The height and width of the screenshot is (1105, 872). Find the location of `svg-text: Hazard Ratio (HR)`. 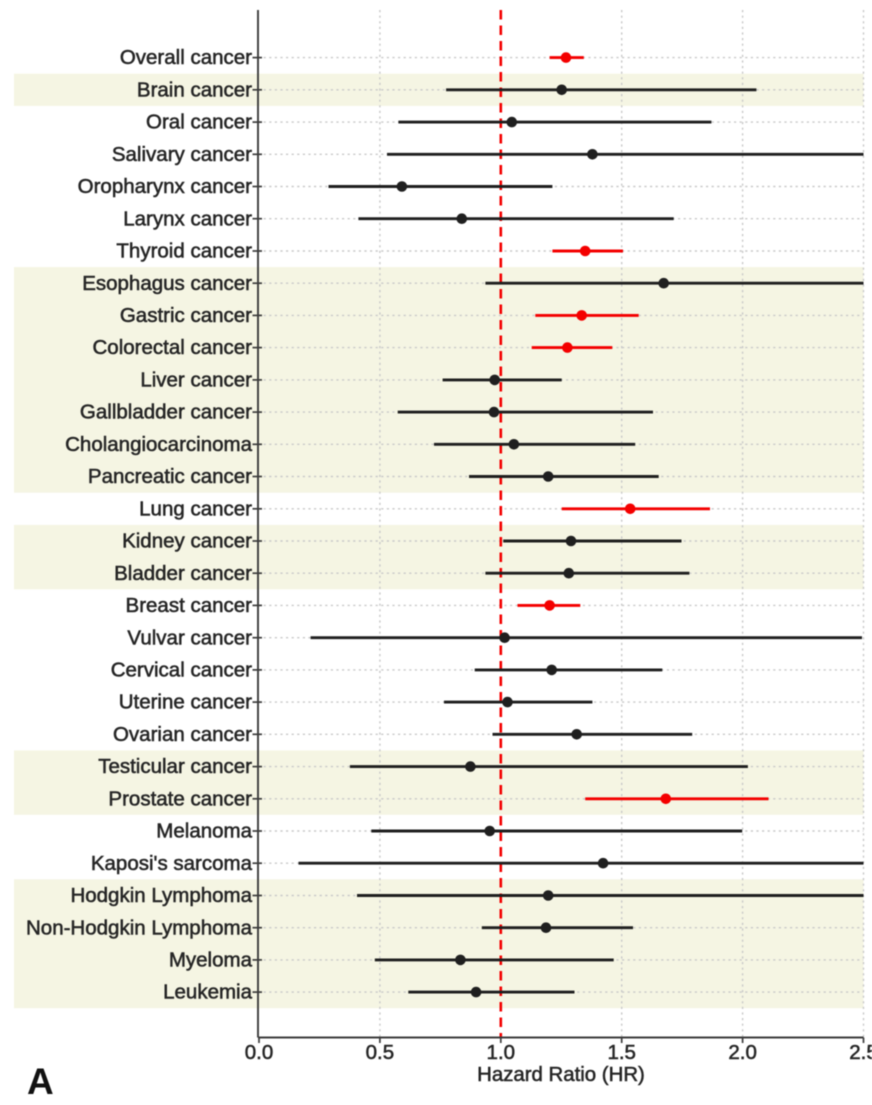

svg-text: Hazard Ratio (HR) is located at coordinates (561, 1075).